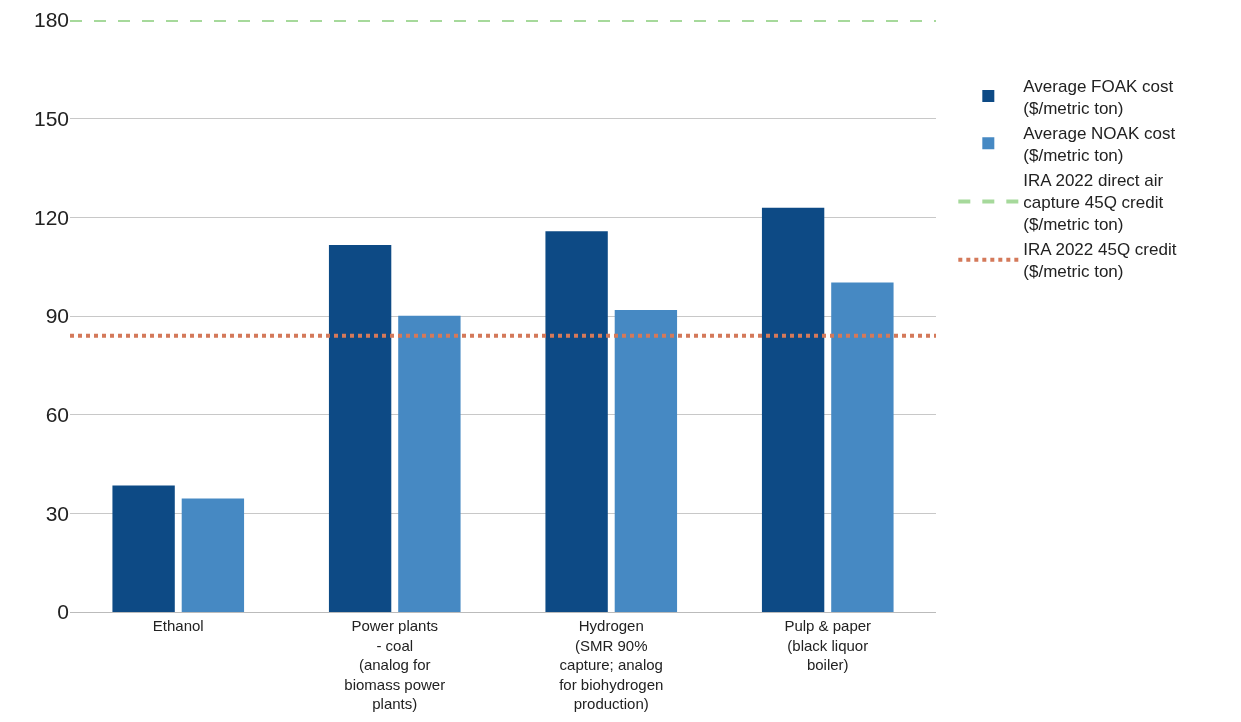 The image size is (1241, 722). What do you see at coordinates (57, 415) in the screenshot?
I see `y-tick-label: 60` at bounding box center [57, 415].